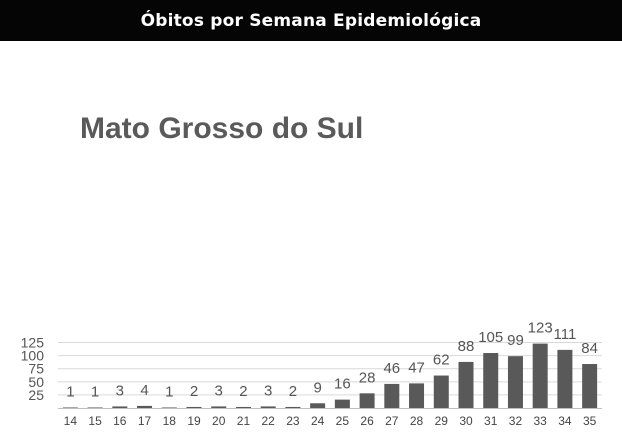 The height and width of the screenshot is (440, 622). I want to click on x-tick-label: 19, so click(194, 421).